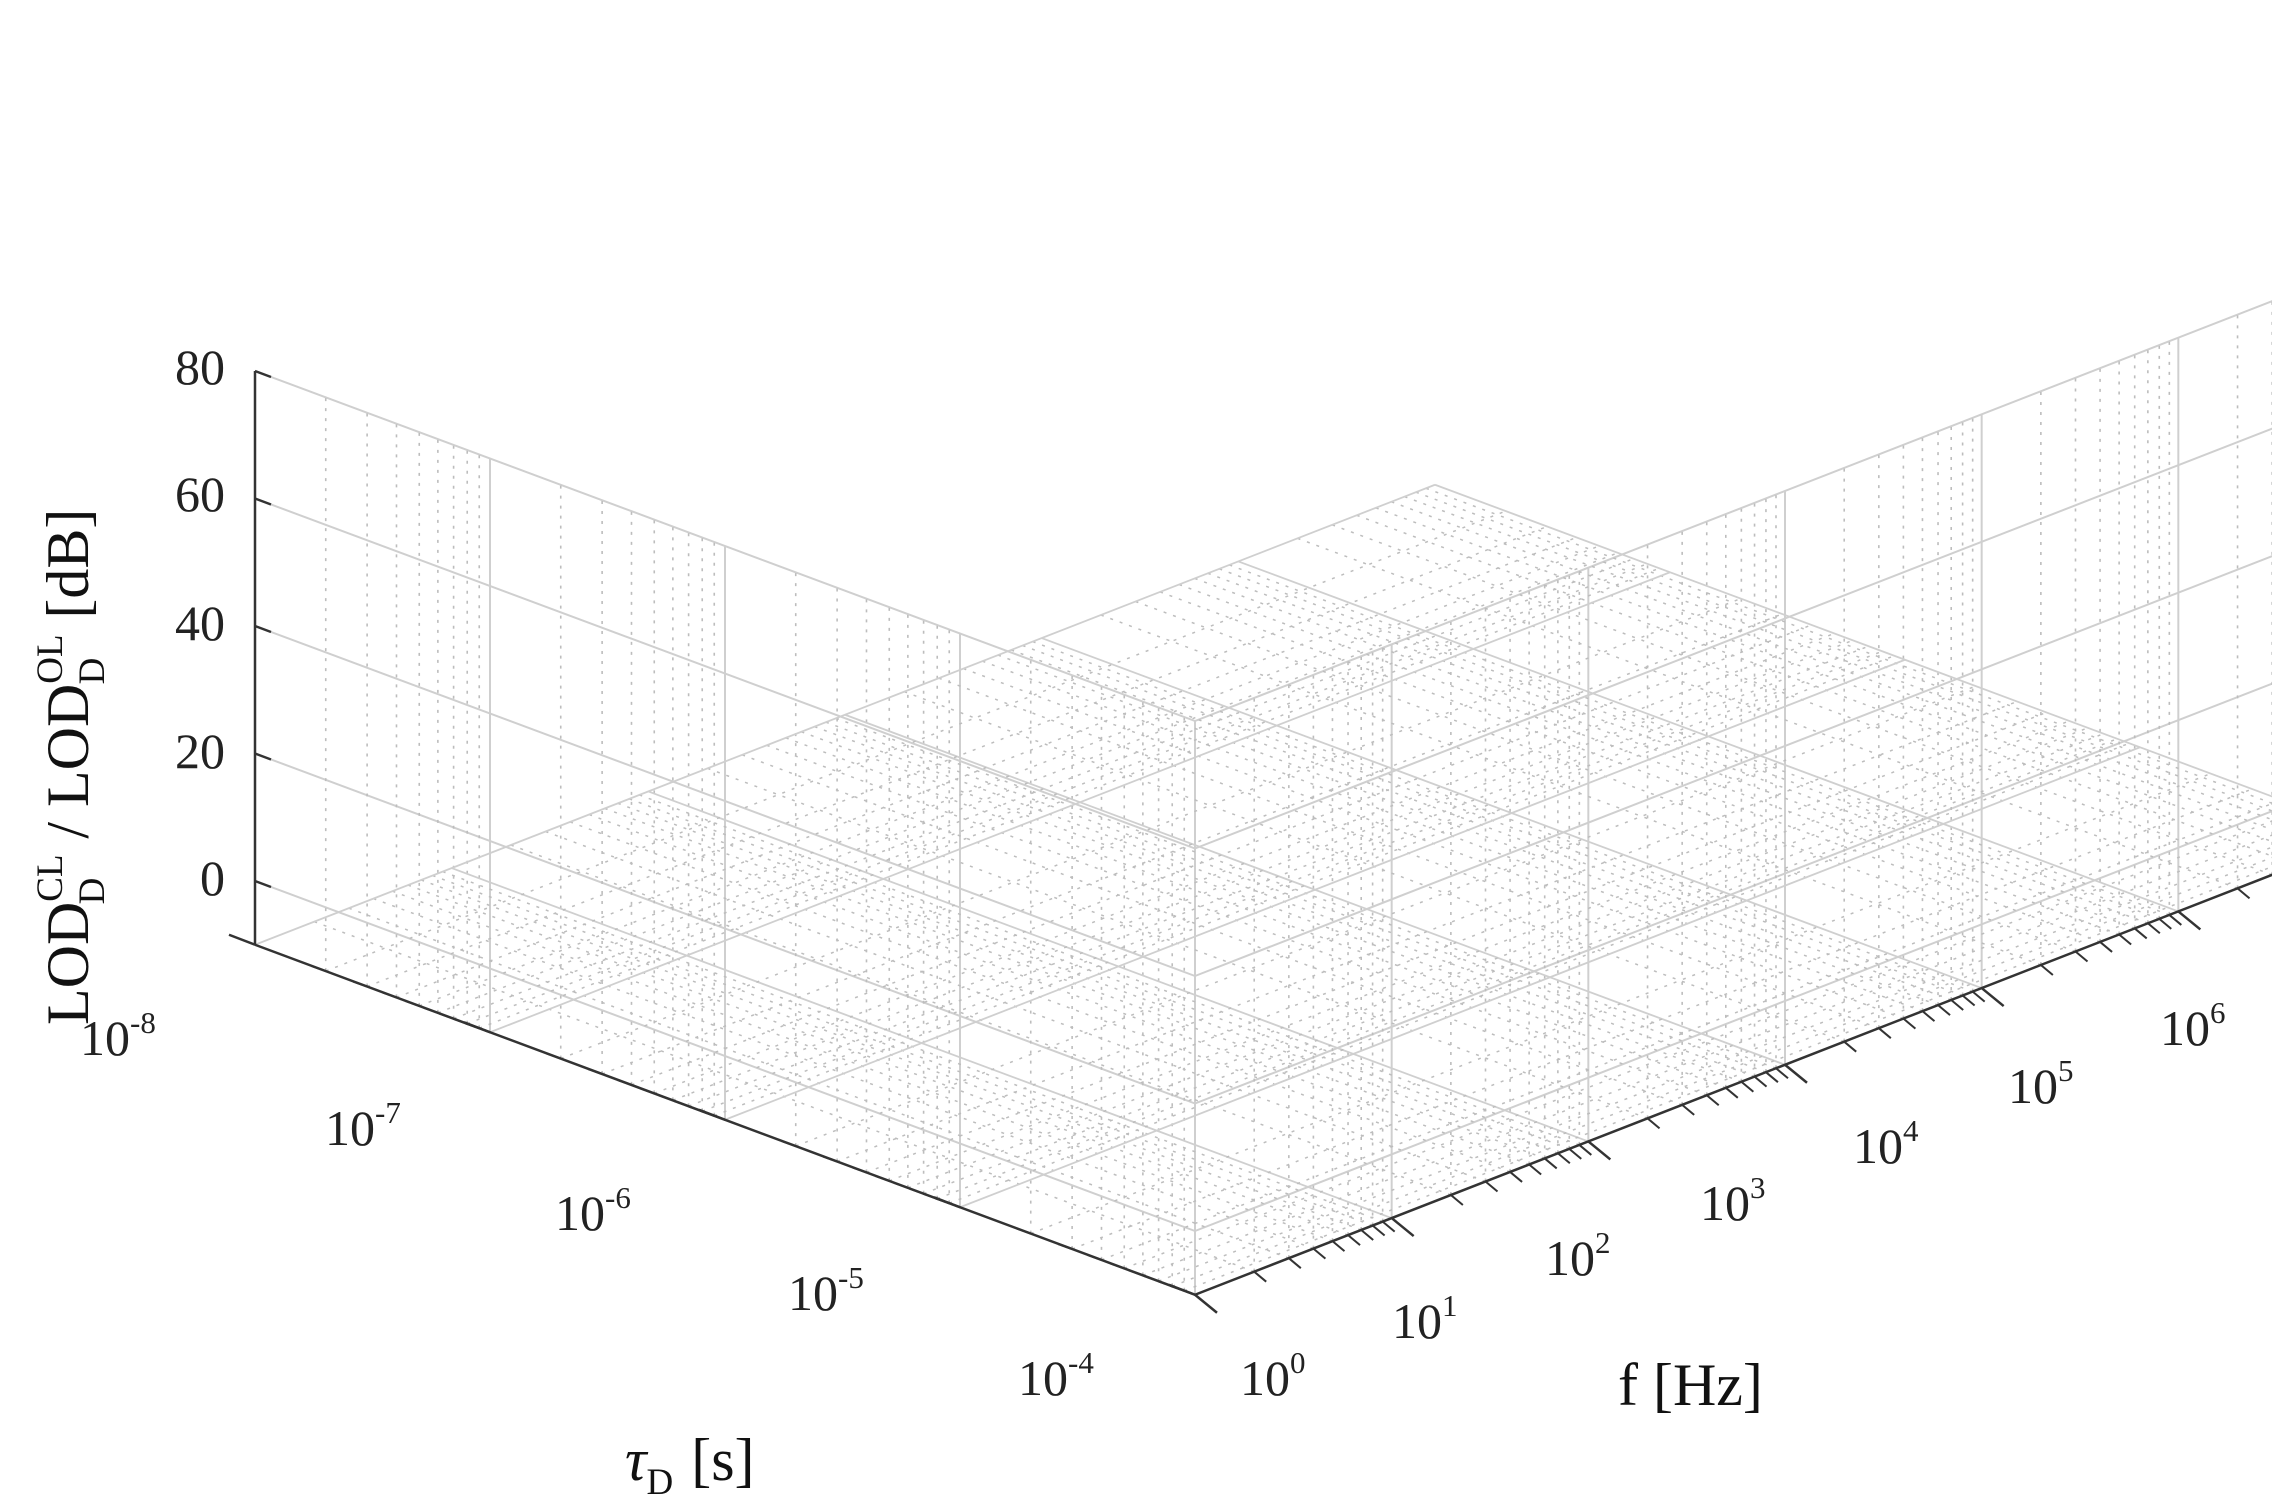 The height and width of the screenshot is (1511, 2272). I want to click on z-tick-label-80: 80, so click(200, 367).